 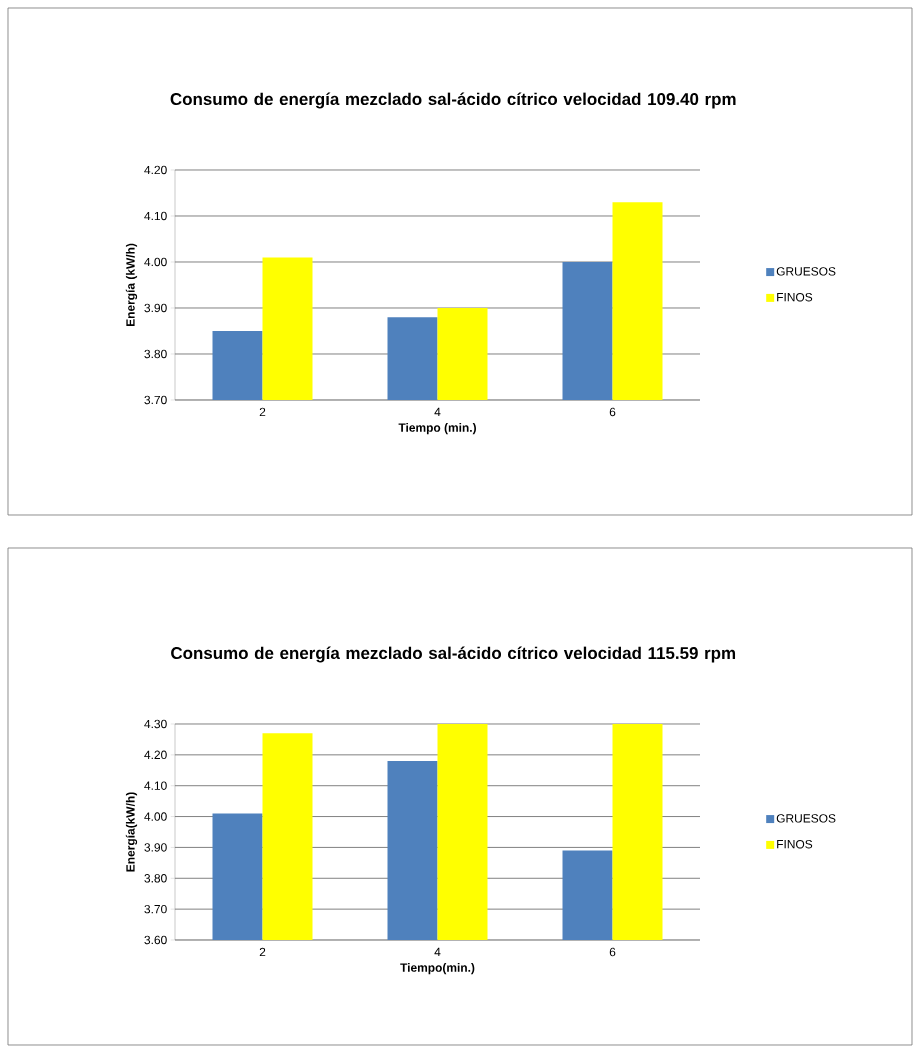 I want to click on x-axis-title: Tiempo (min.), so click(x=437, y=429).